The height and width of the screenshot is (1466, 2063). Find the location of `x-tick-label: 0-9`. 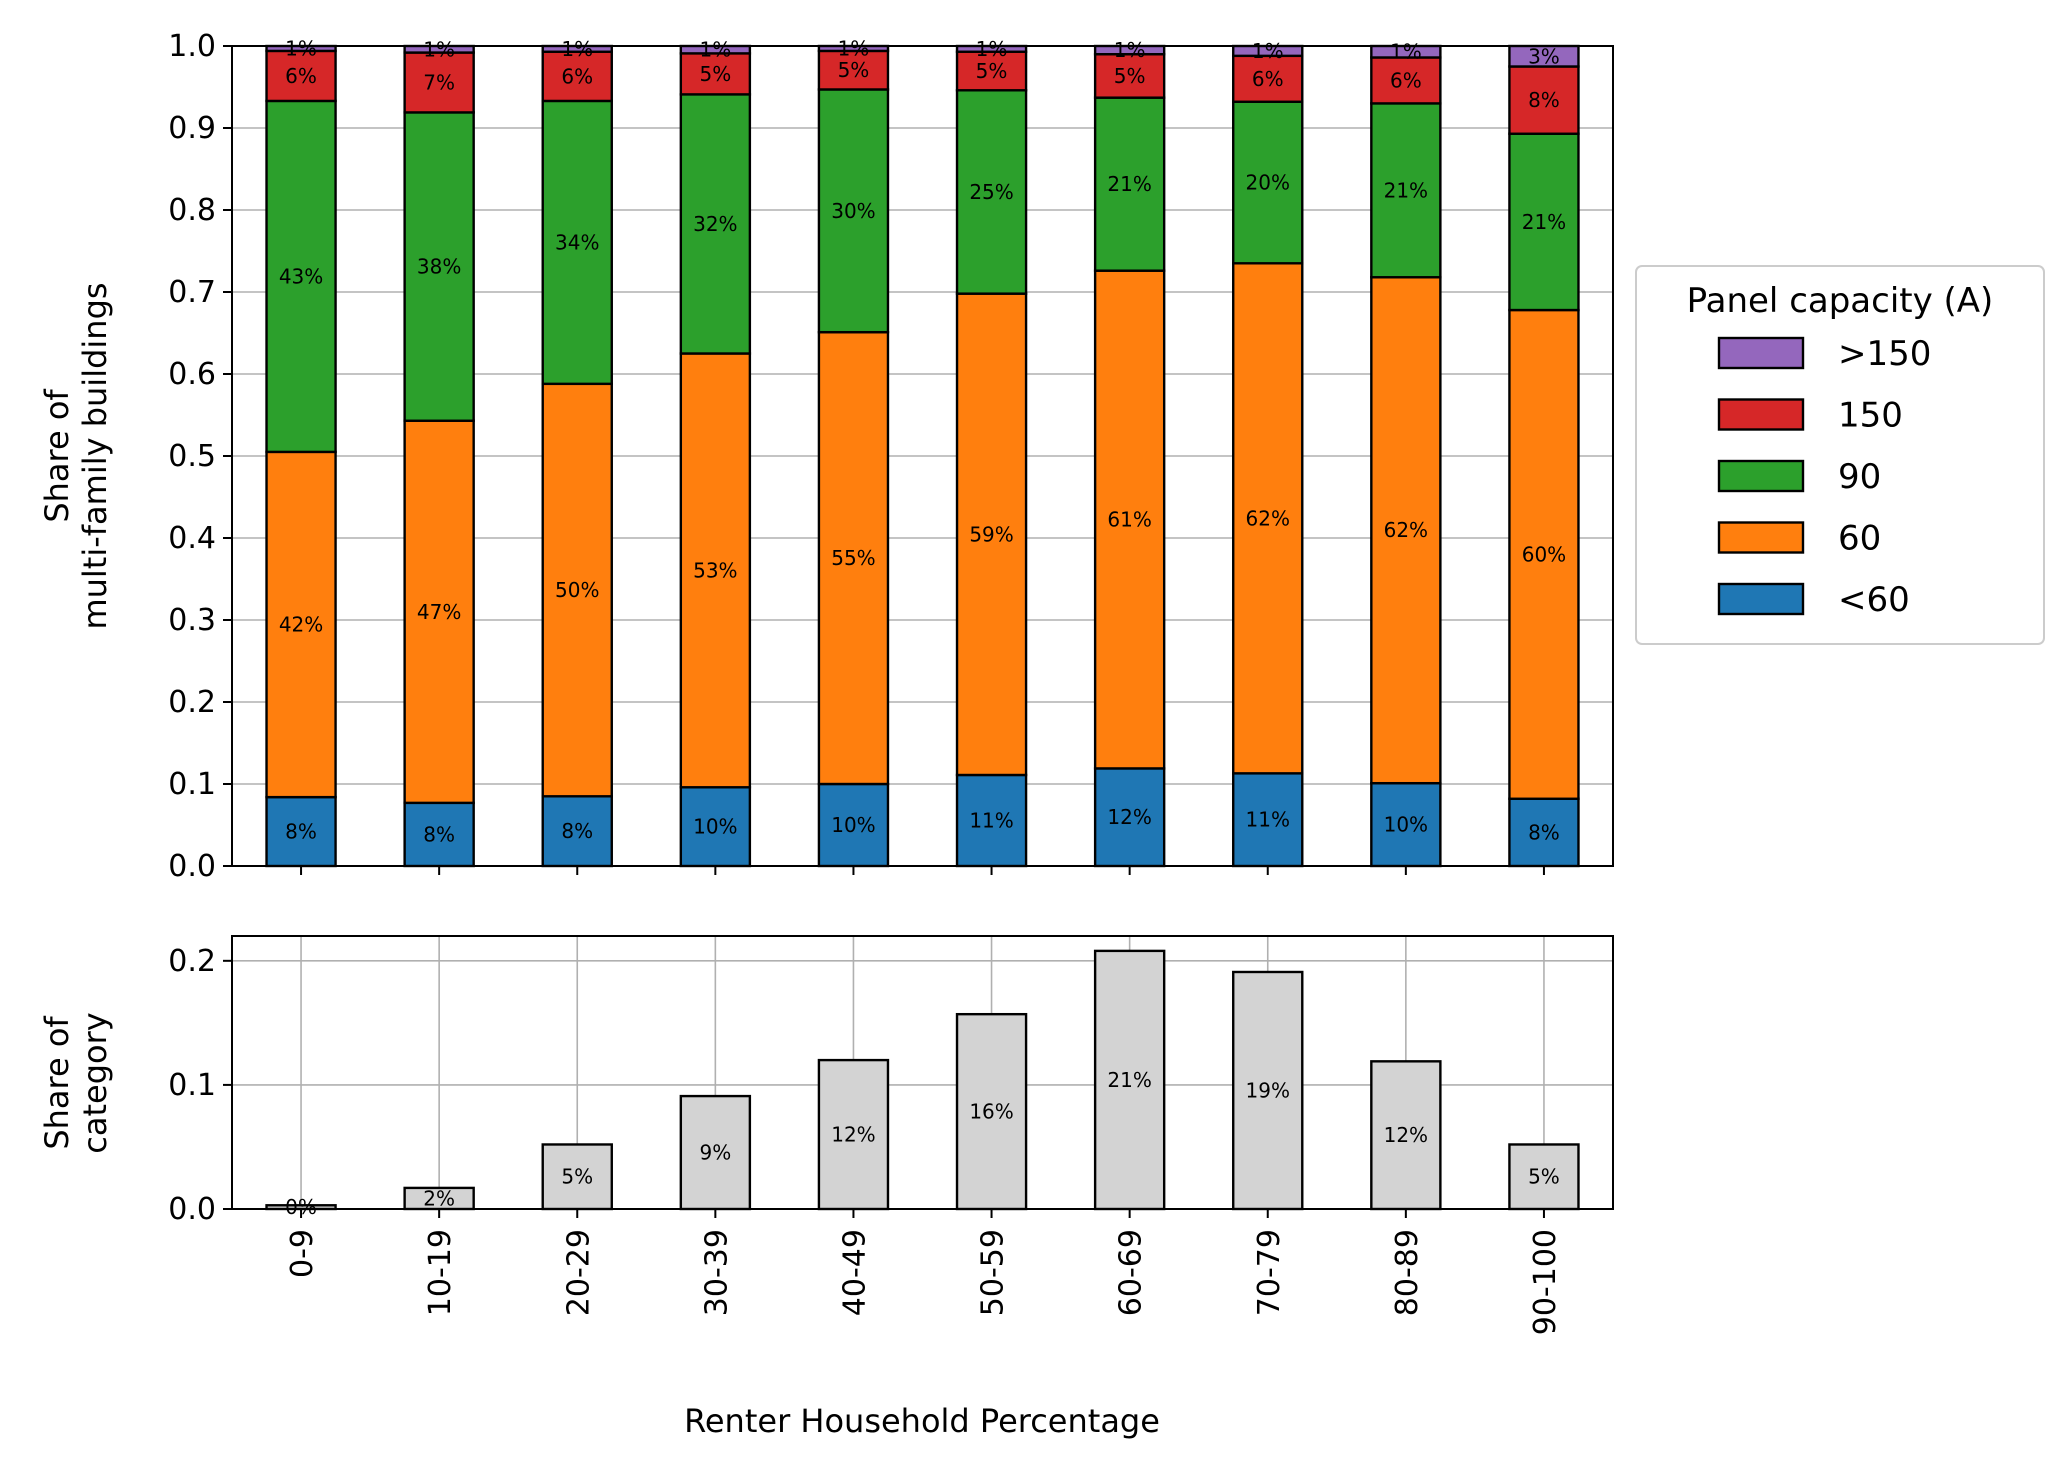

x-tick-label: 0-9 is located at coordinates (302, 1253).